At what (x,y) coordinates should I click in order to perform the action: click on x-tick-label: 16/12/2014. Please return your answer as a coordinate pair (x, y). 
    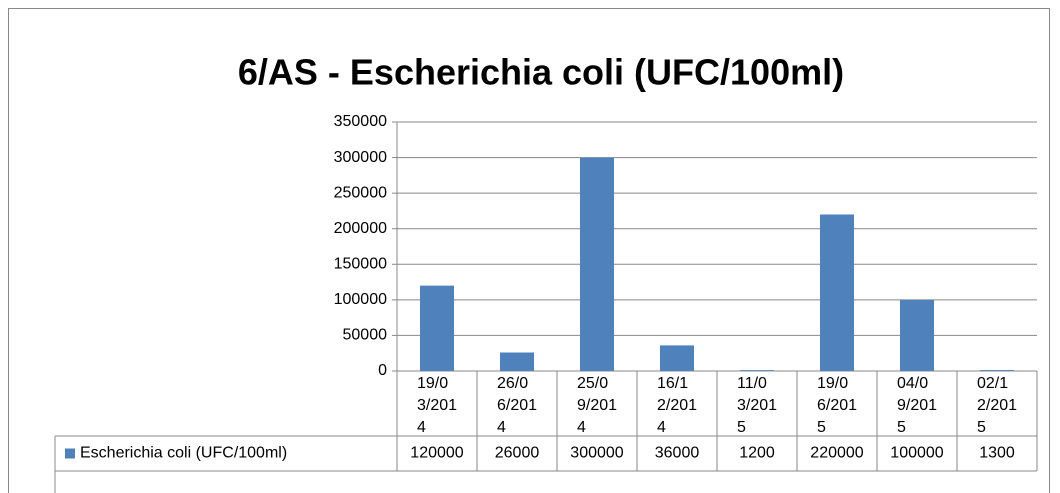
    Looking at the image, I should click on (677, 405).